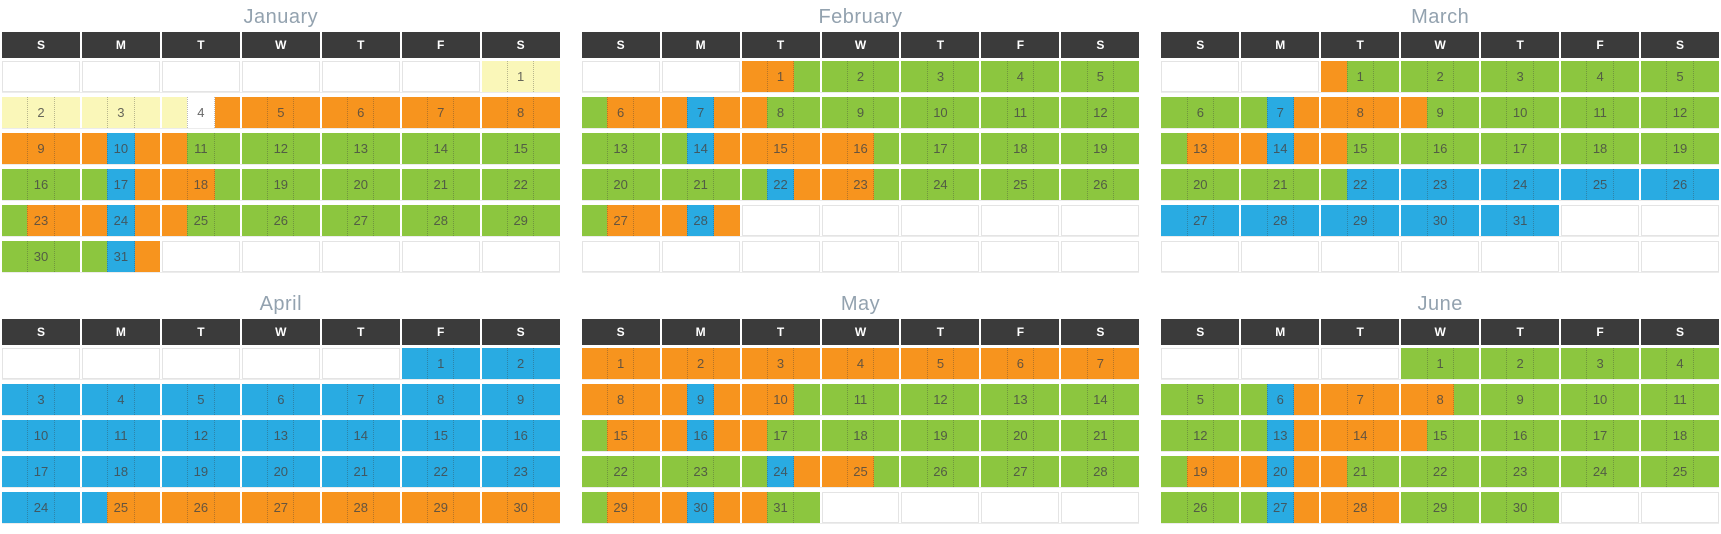 Image resolution: width=1721 pixels, height=534 pixels. What do you see at coordinates (1440, 363) in the screenshot?
I see `day-cell-june-1: 1` at bounding box center [1440, 363].